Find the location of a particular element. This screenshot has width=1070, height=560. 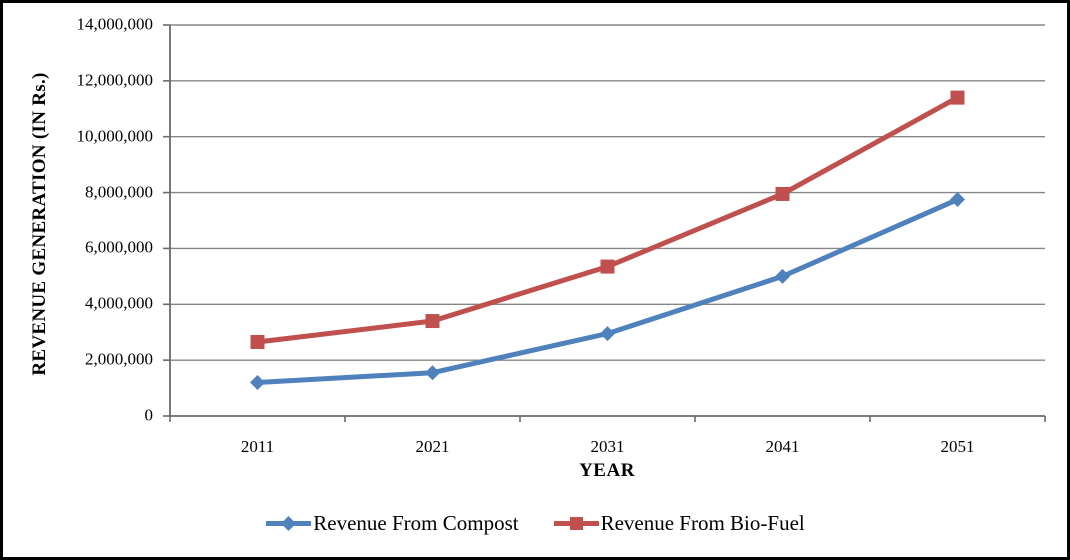

legend-item-compost: Revenue From Compost is located at coordinates (392, 523).